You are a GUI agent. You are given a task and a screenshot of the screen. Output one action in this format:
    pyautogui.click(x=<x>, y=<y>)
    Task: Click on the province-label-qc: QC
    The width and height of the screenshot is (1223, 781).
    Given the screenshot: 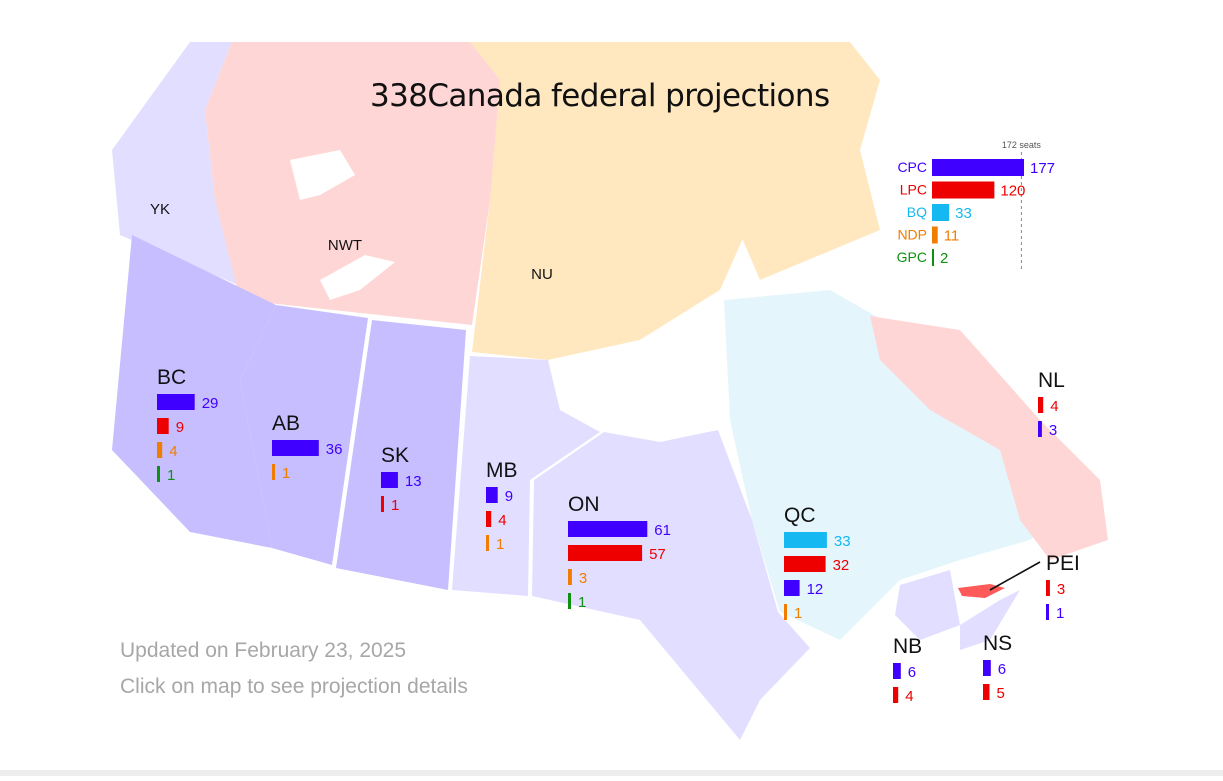 What is the action you would take?
    pyautogui.click(x=800, y=515)
    